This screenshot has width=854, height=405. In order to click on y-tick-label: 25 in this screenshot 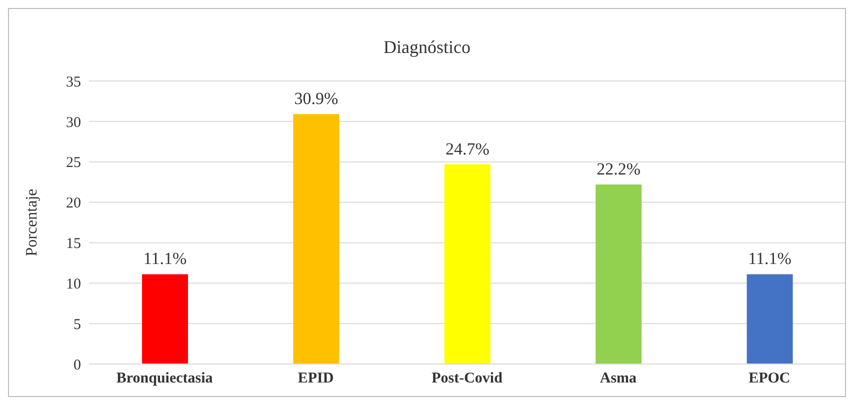, I will do `click(73, 163)`.